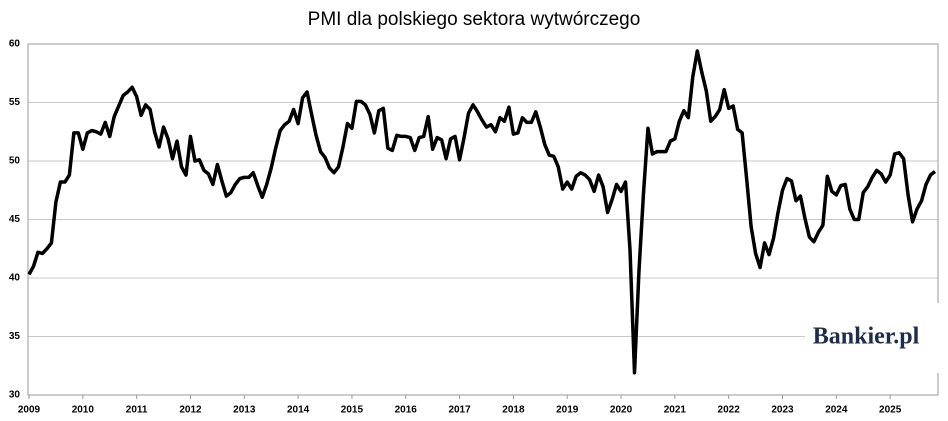 The width and height of the screenshot is (948, 421). Describe the element at coordinates (15, 278) in the screenshot. I see `y-tick-label: 40` at that location.